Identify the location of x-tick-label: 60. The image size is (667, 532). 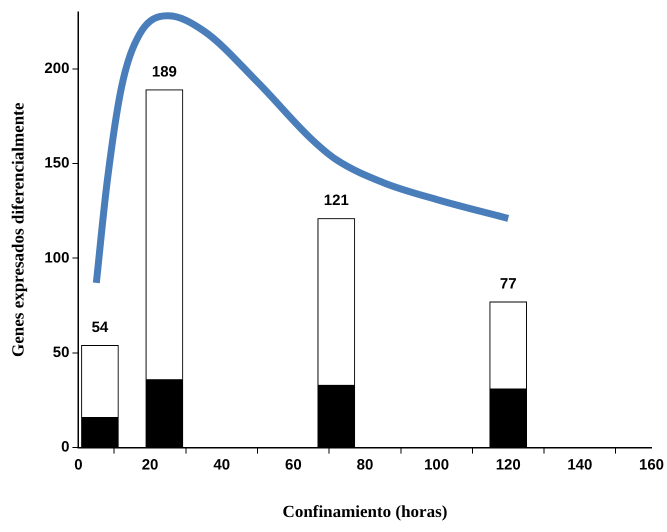
(293, 465).